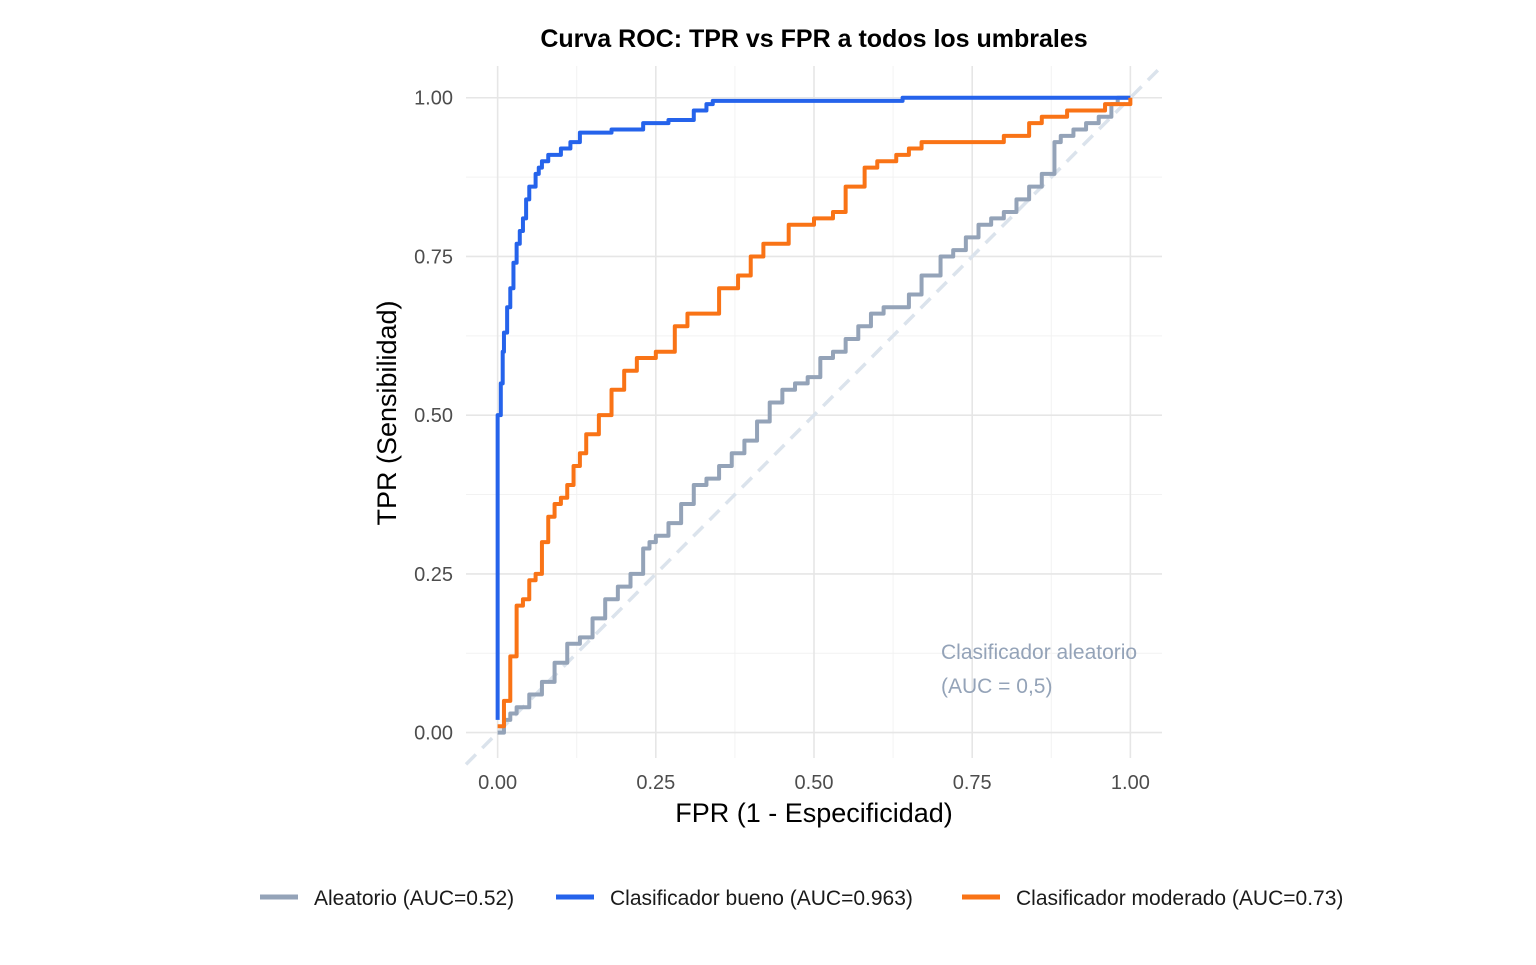 The image size is (1536, 965). Describe the element at coordinates (1039, 652) in the screenshot. I see `annotation-line-1: Clasificador aleatorio` at that location.